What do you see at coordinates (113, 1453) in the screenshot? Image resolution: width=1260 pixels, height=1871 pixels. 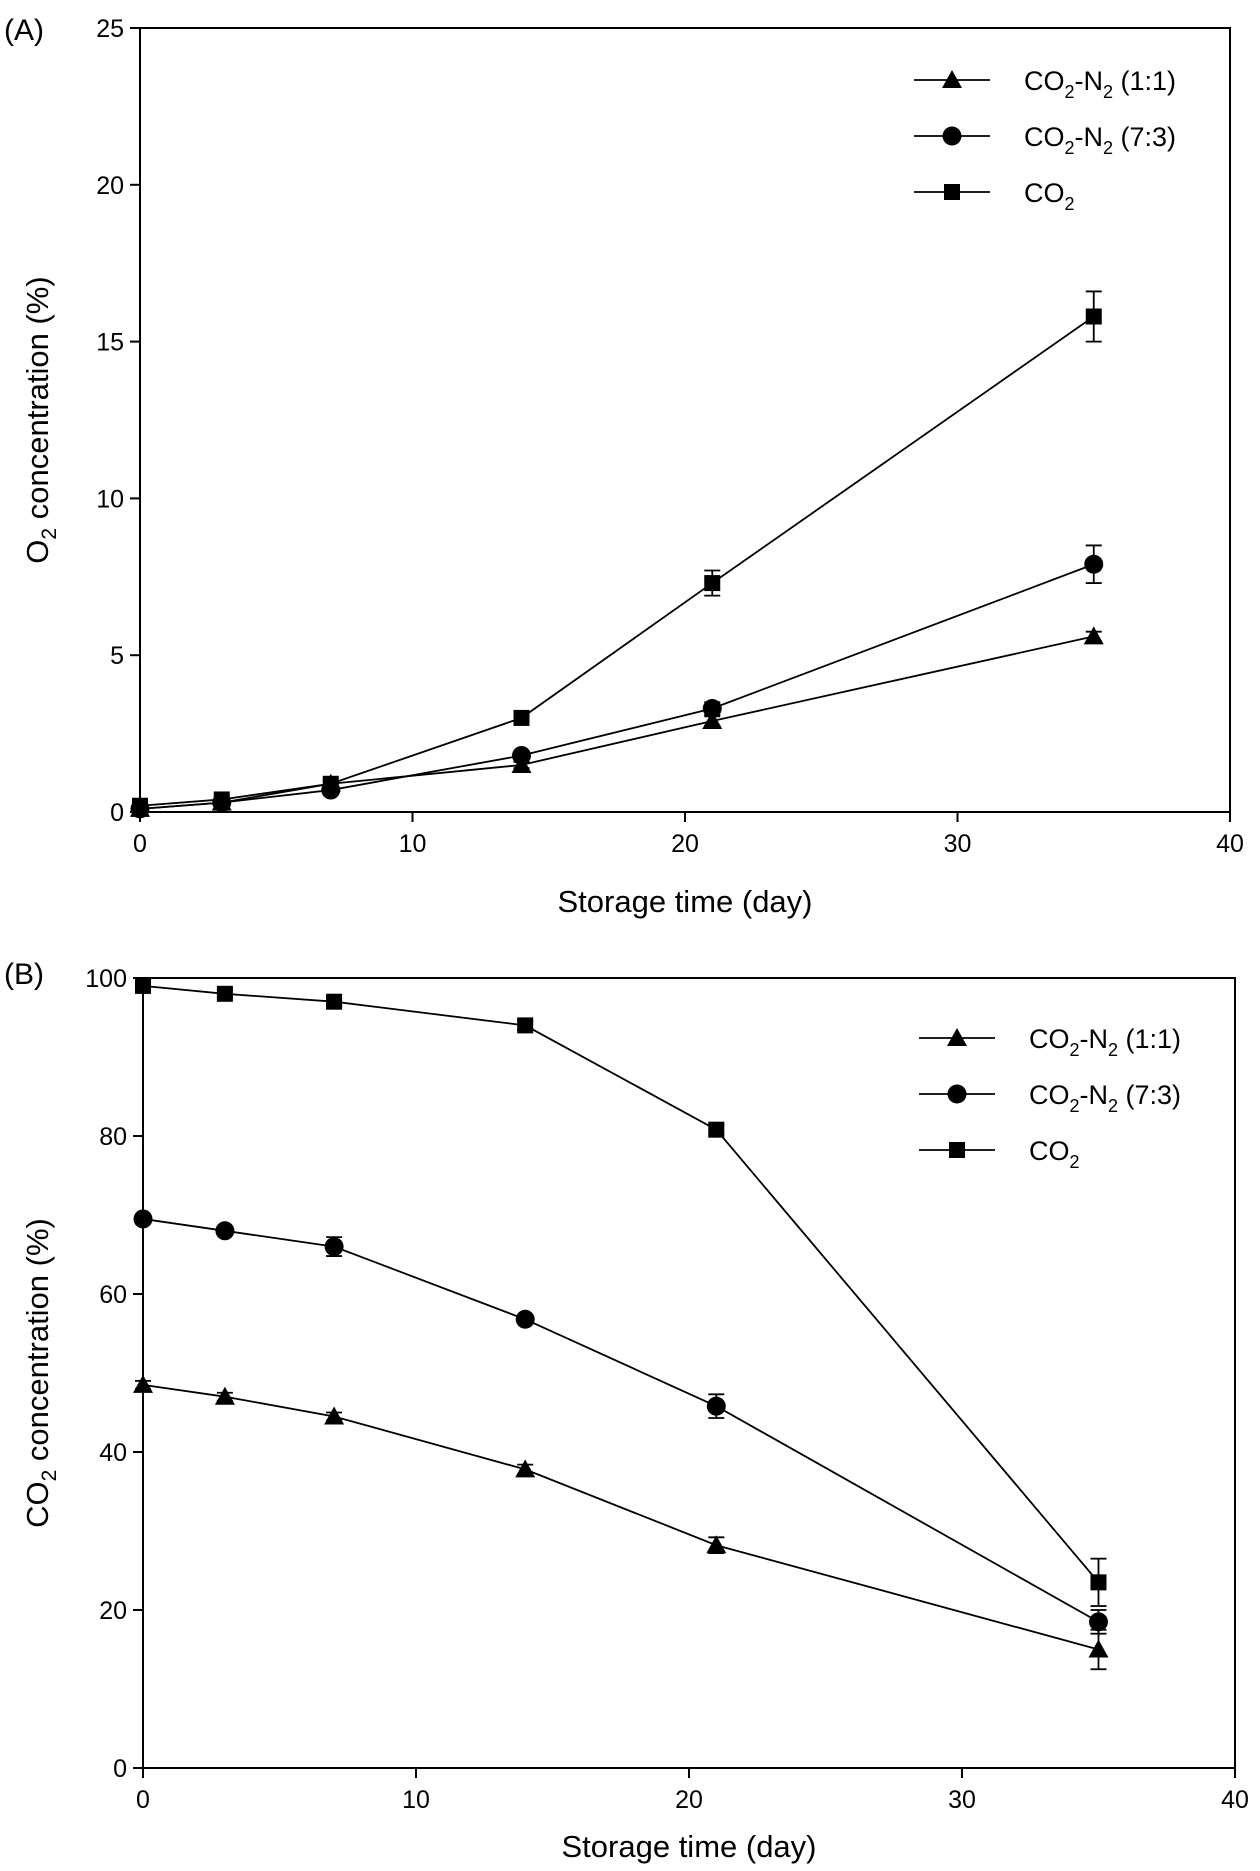 I see `y-tick-label: 40` at bounding box center [113, 1453].